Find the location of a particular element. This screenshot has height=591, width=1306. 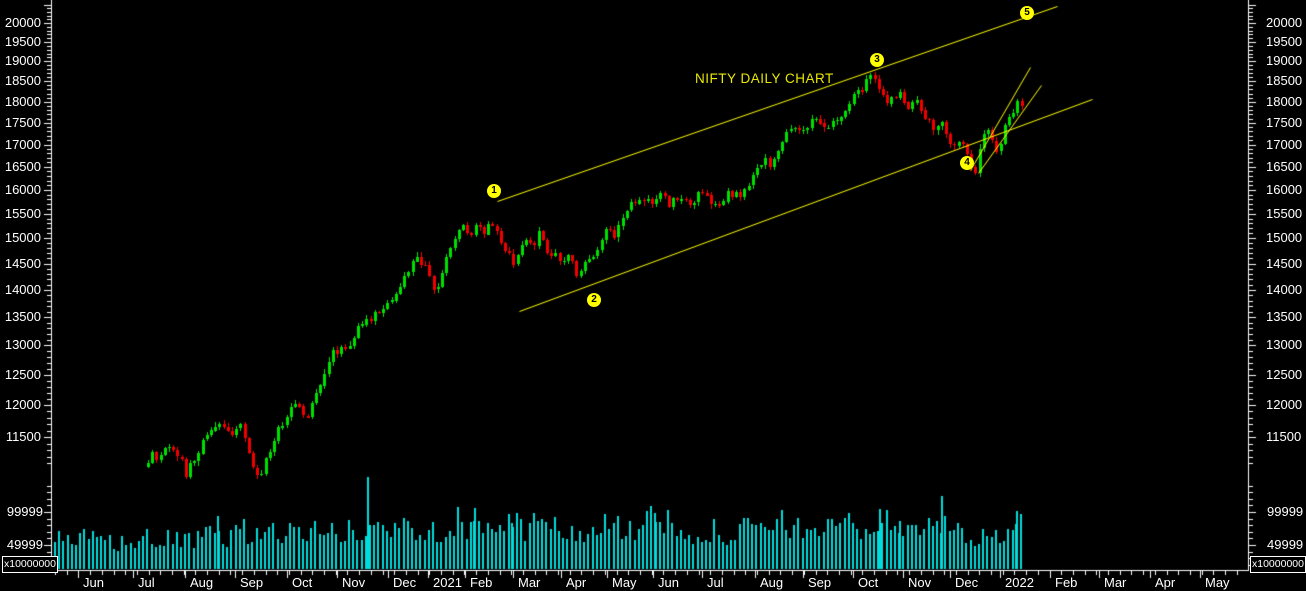

month-label-2021: 2021 is located at coordinates (447, 582).